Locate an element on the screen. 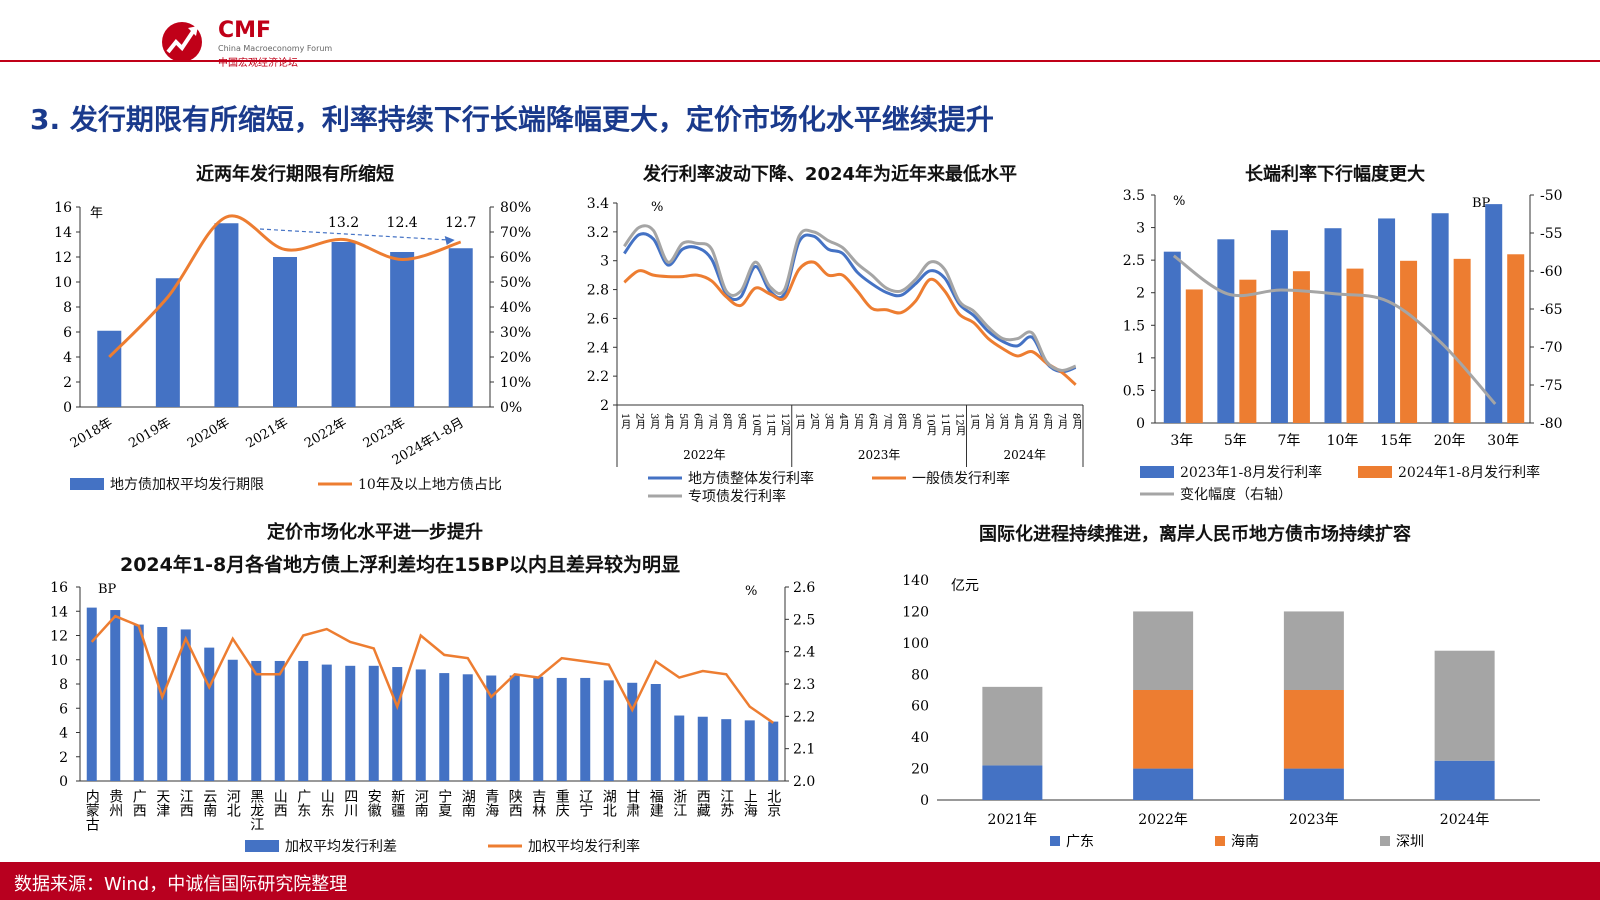 The height and width of the screenshot is (900, 1600). c2-year-label: 2023年 is located at coordinates (879, 455).